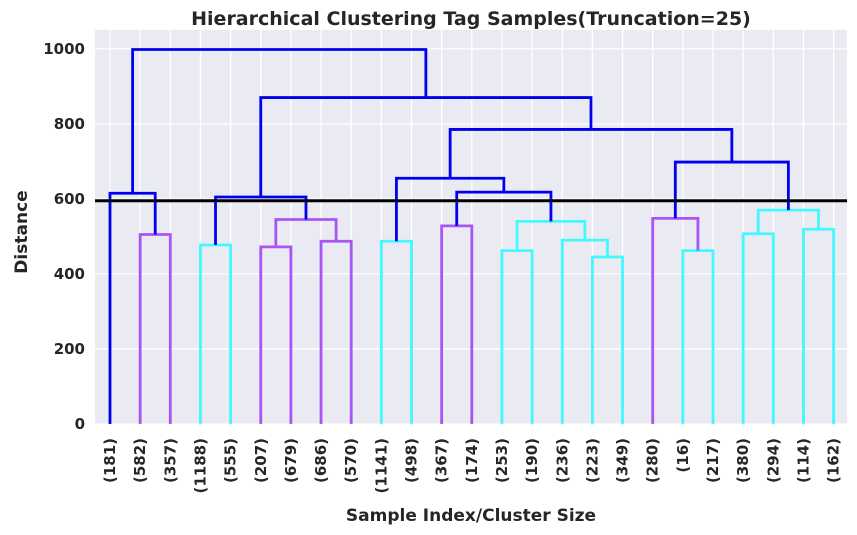 The image size is (857, 535). What do you see at coordinates (743, 460) in the screenshot?
I see `x-tick-label: (380)` at bounding box center [743, 460].